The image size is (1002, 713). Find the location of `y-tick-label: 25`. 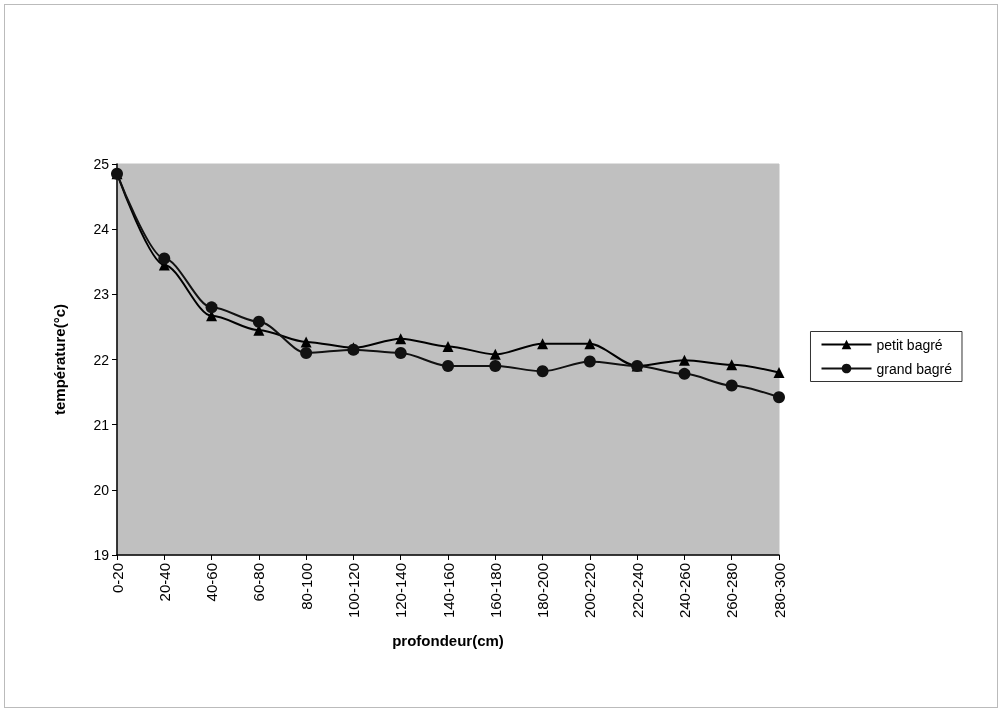

y-tick-label: 25 is located at coordinates (101, 164).